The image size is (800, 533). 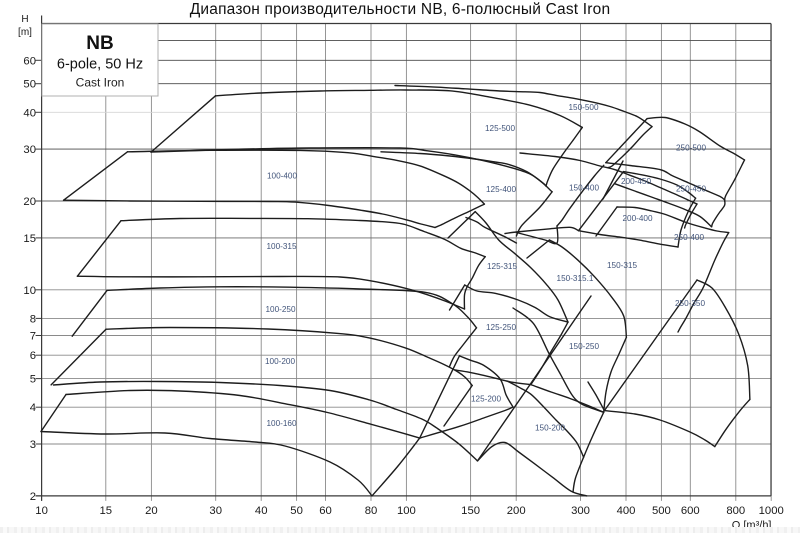 I want to click on svg-text: 150-400, so click(x=584, y=188).